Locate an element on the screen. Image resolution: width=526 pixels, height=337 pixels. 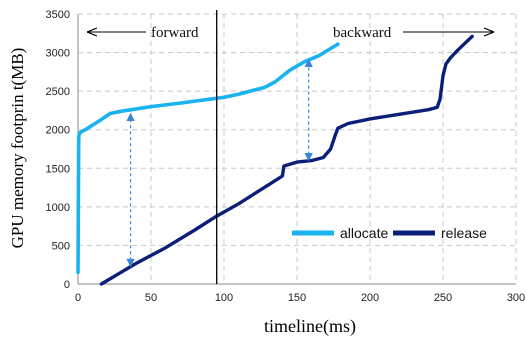
x-tick-label: 250 is located at coordinates (443, 298).